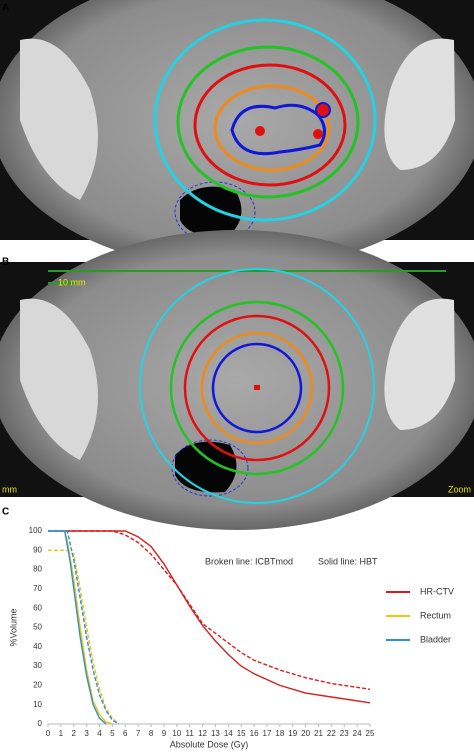 Image resolution: width=474 pixels, height=753 pixels. What do you see at coordinates (37, 569) in the screenshot?
I see `y-tick-label: 80` at bounding box center [37, 569].